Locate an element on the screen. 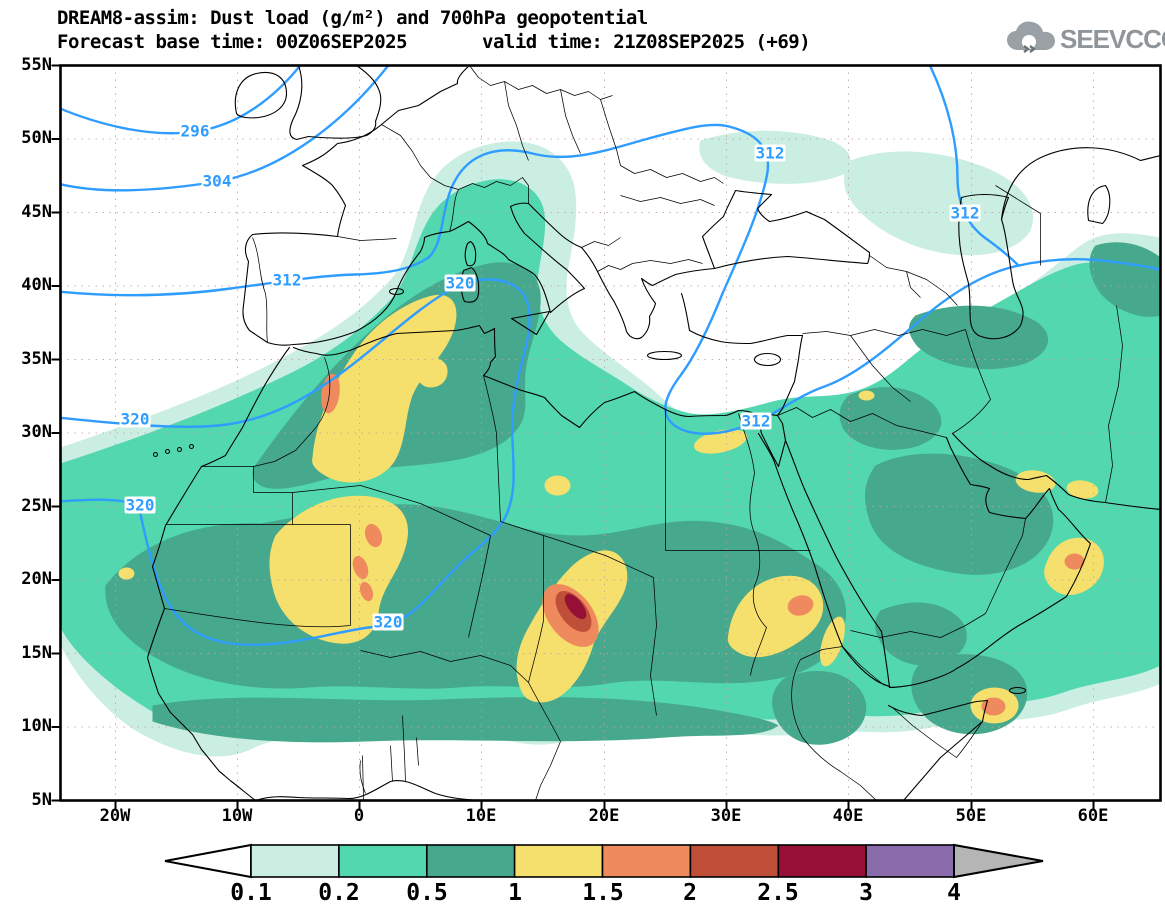  lat-label: 5N is located at coordinates (41, 800).